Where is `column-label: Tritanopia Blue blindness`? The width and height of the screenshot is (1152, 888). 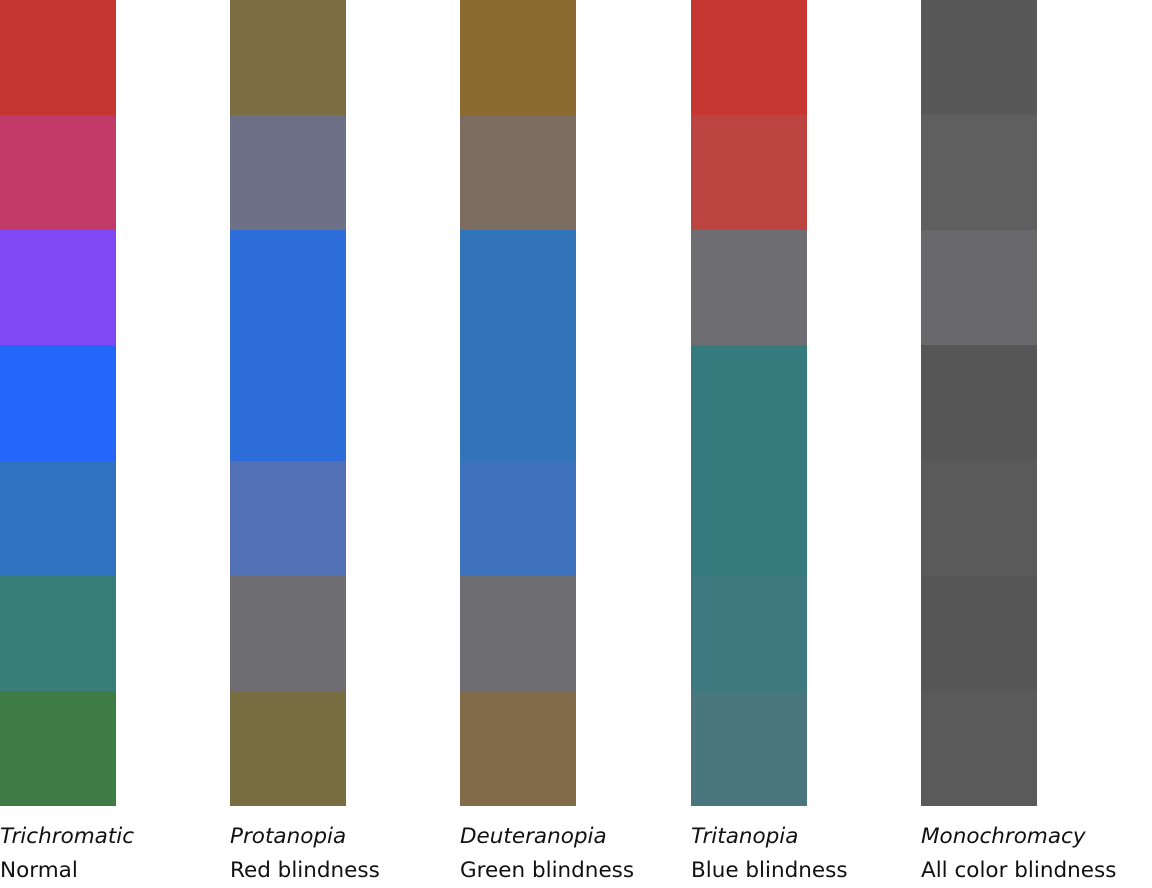
column-label: Tritanopia Blue blindness is located at coordinates (769, 854).